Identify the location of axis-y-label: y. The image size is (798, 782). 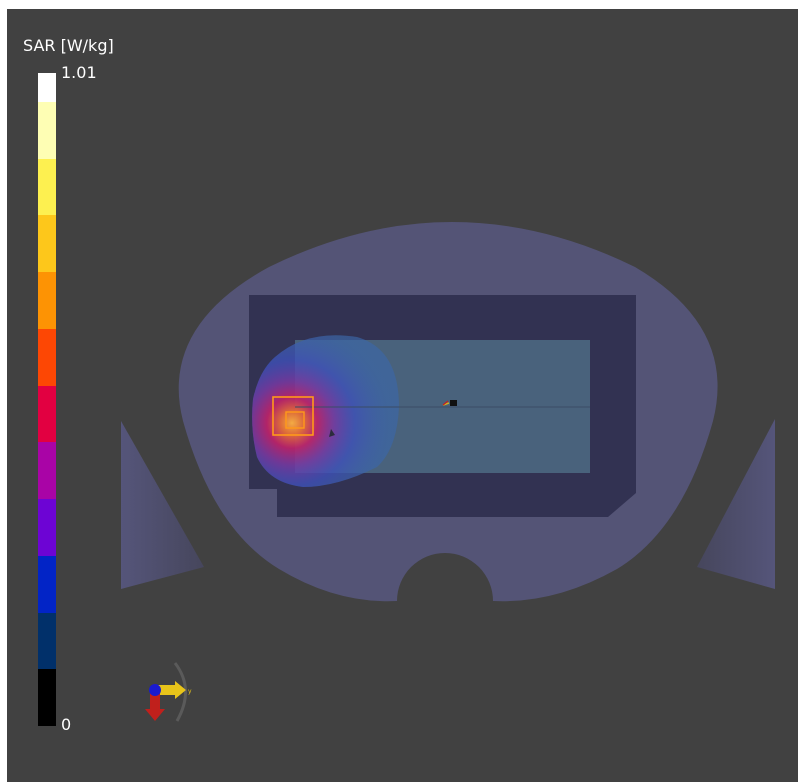
(190, 691).